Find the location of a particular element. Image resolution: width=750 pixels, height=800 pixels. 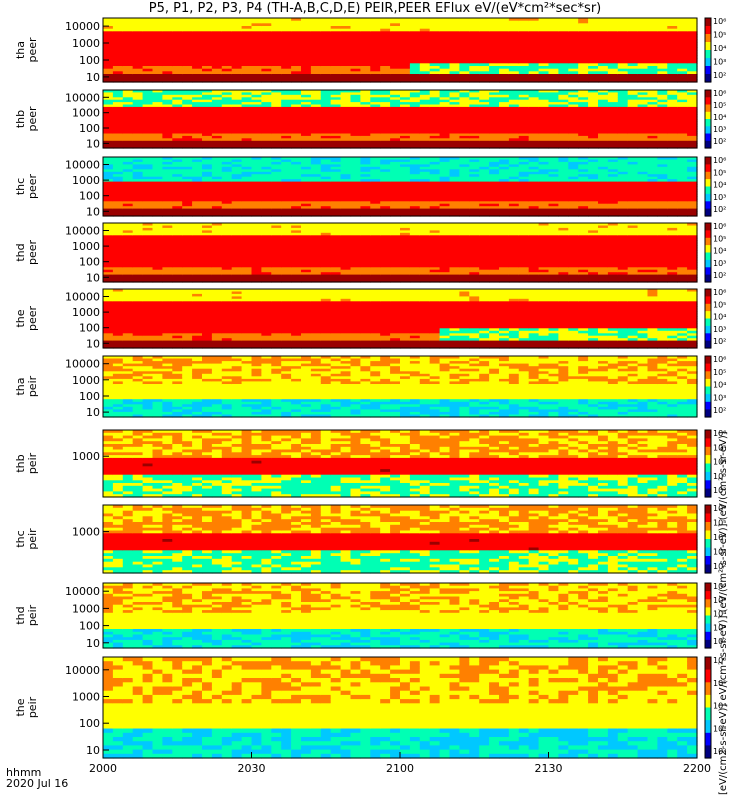

colorbar-swatch is located at coordinates (708, 28).